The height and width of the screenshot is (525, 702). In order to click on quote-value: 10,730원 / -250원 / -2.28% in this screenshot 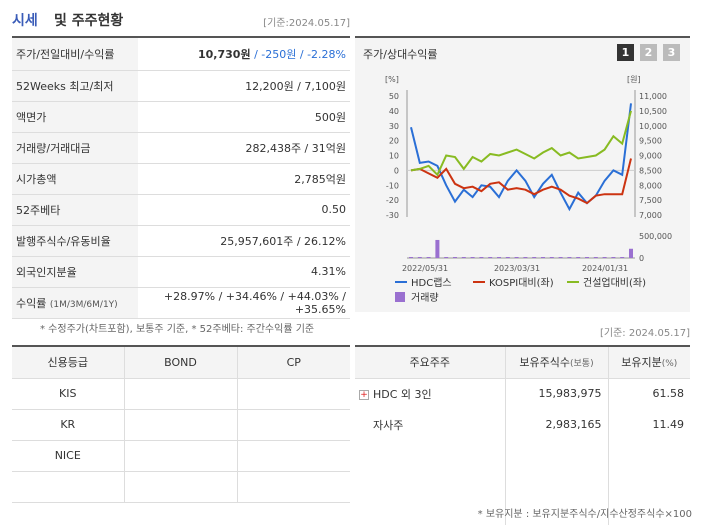, I will do `click(244, 54)`.